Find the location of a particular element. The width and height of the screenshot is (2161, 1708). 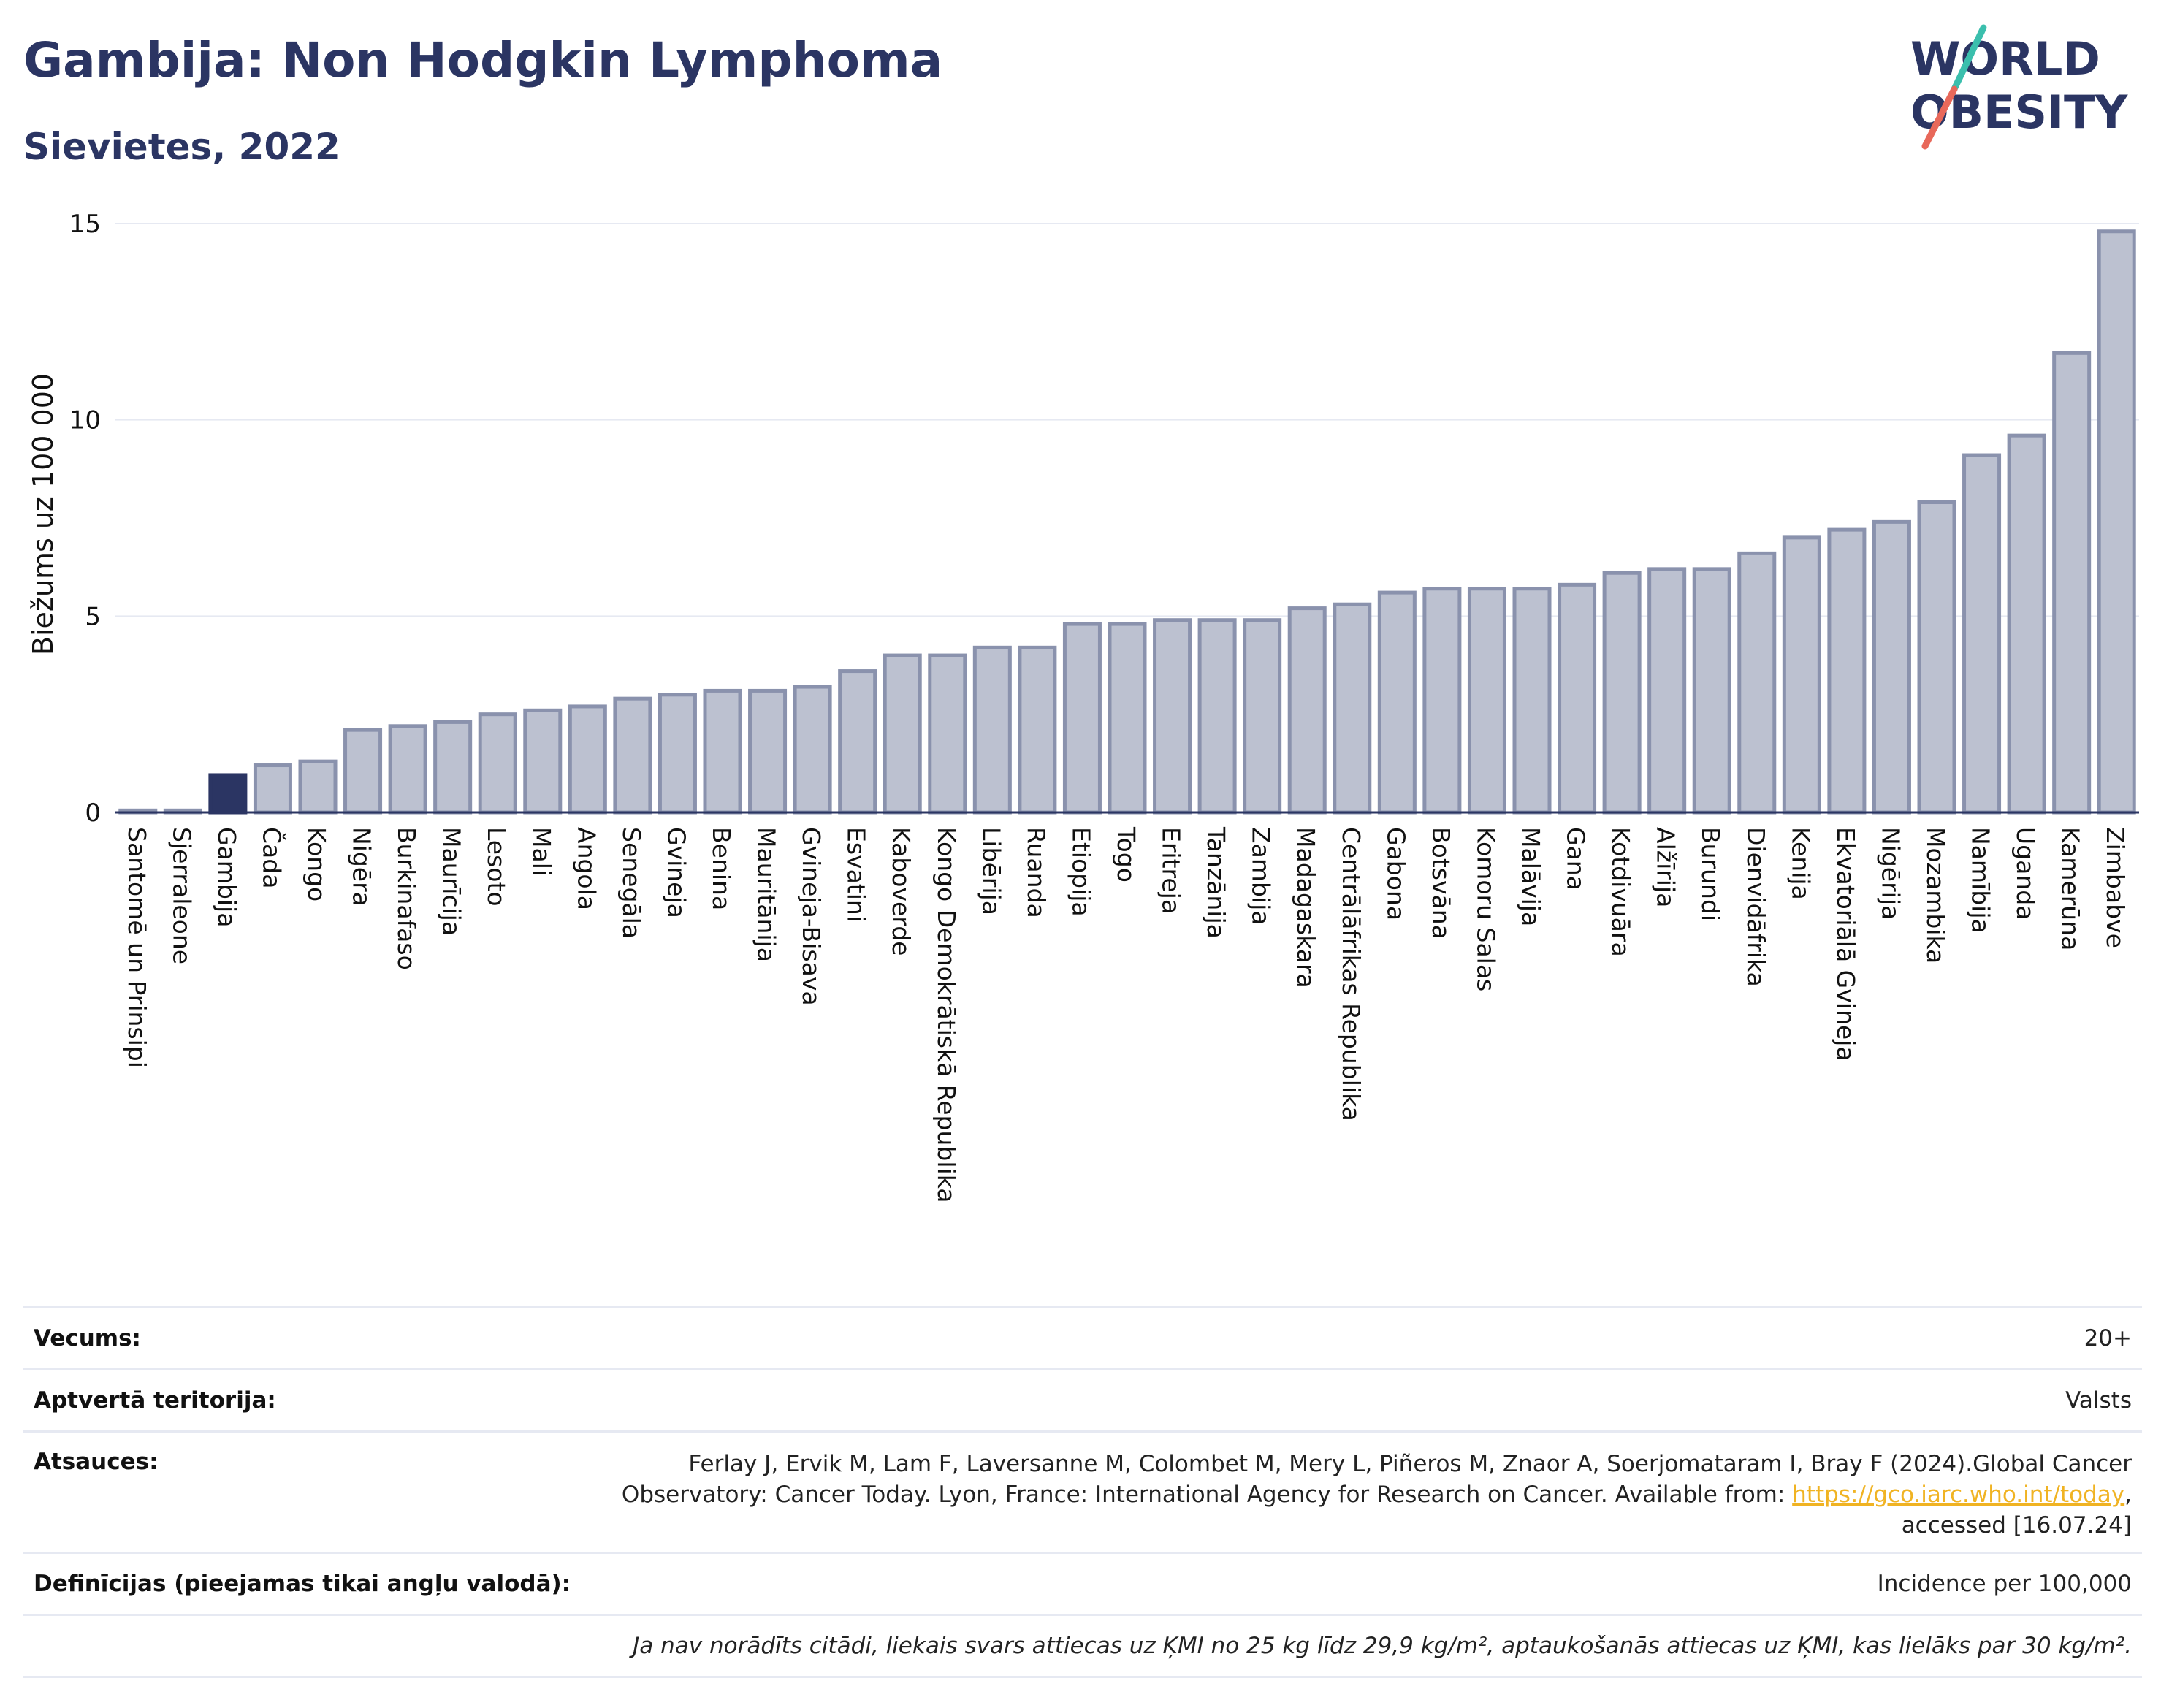

x-tick-label: Lesoto is located at coordinates (497, 867).